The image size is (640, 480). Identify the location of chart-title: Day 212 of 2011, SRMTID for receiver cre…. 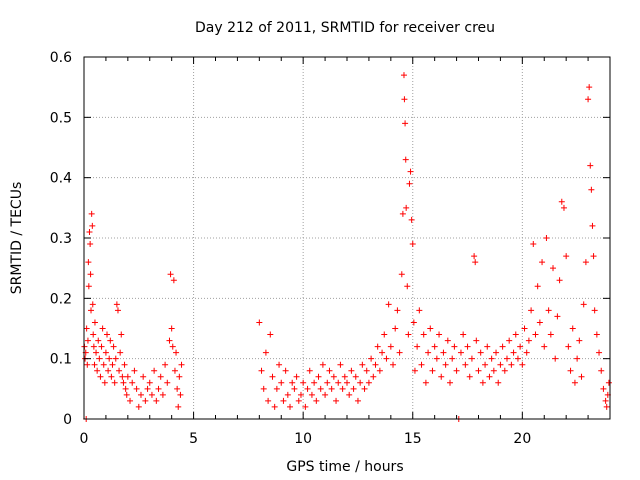
(345, 28).